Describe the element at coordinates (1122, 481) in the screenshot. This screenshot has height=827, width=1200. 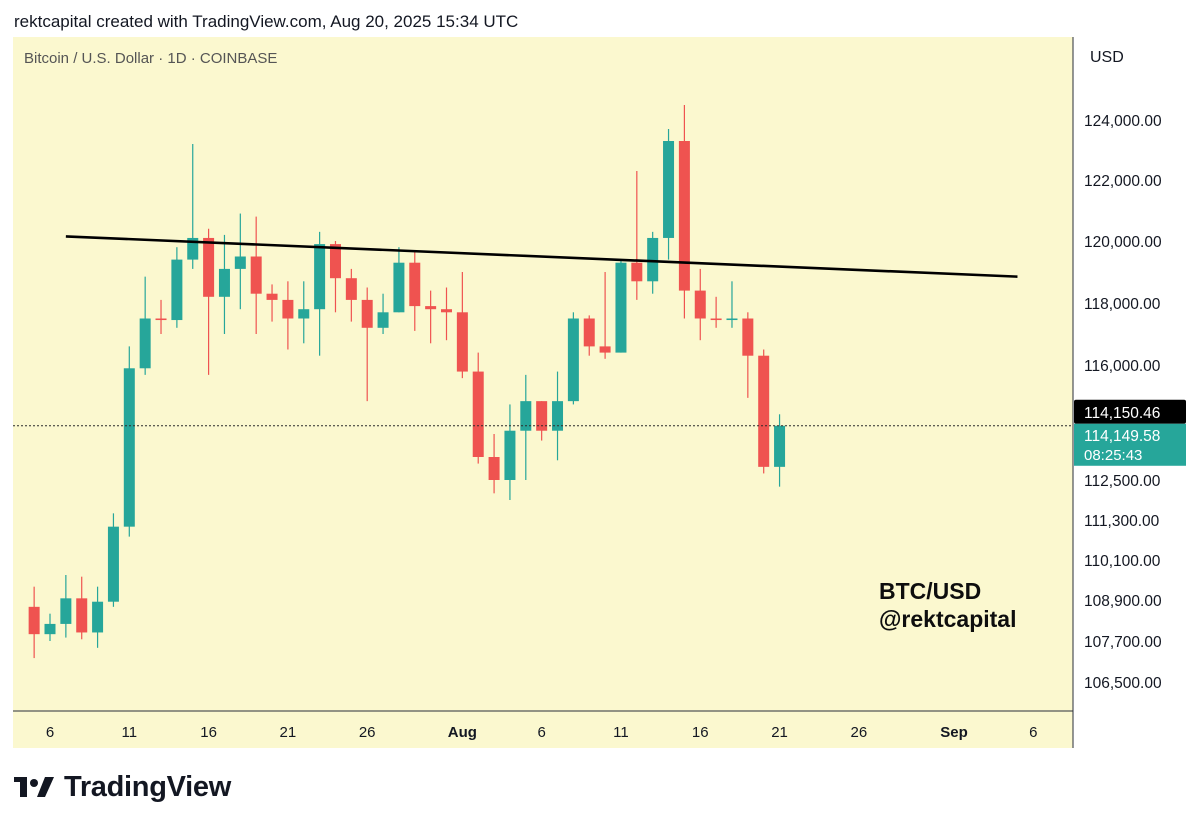
I see `price-tick-label: 112,500.00` at that location.